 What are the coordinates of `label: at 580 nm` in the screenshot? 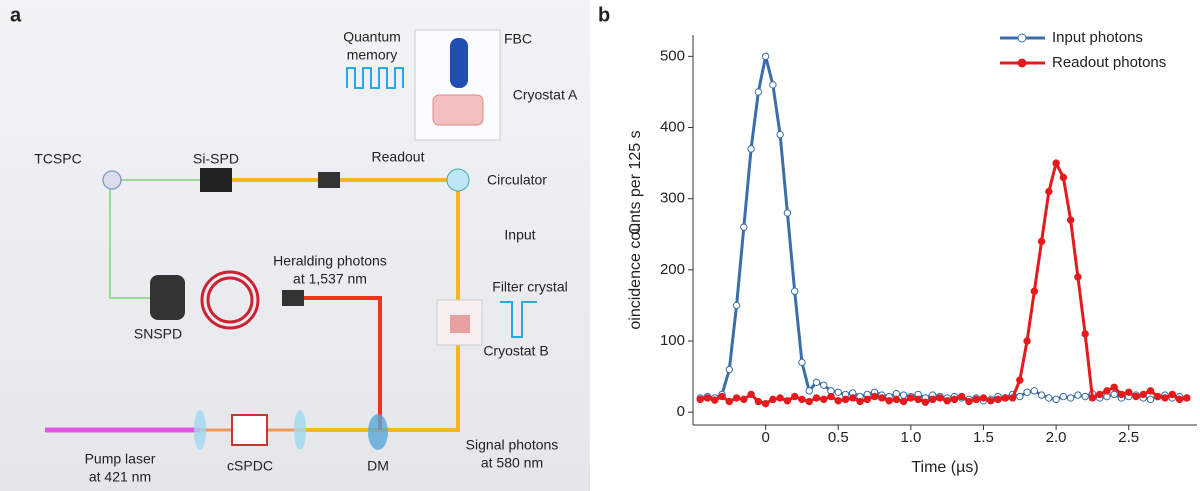 It's located at (512, 463).